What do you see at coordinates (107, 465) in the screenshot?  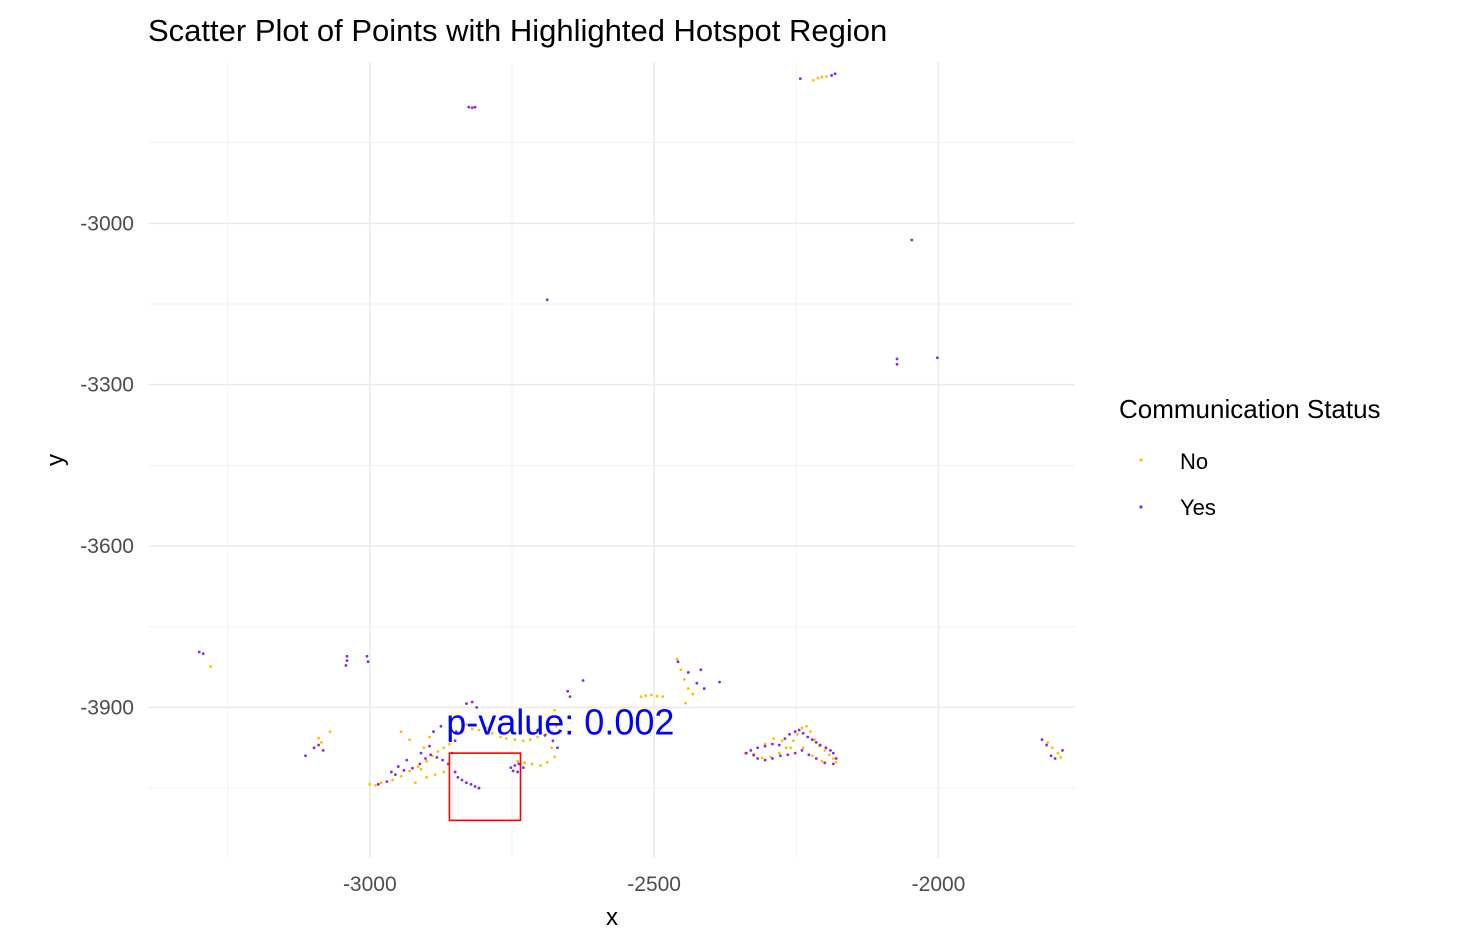 I see `y-axis-ticks: -3000 -3300 -3600 -3900` at bounding box center [107, 465].